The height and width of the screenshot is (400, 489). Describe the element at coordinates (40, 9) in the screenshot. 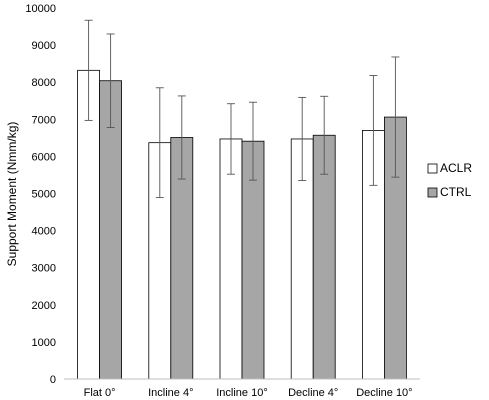

I see `y-tick-label: 10000` at that location.